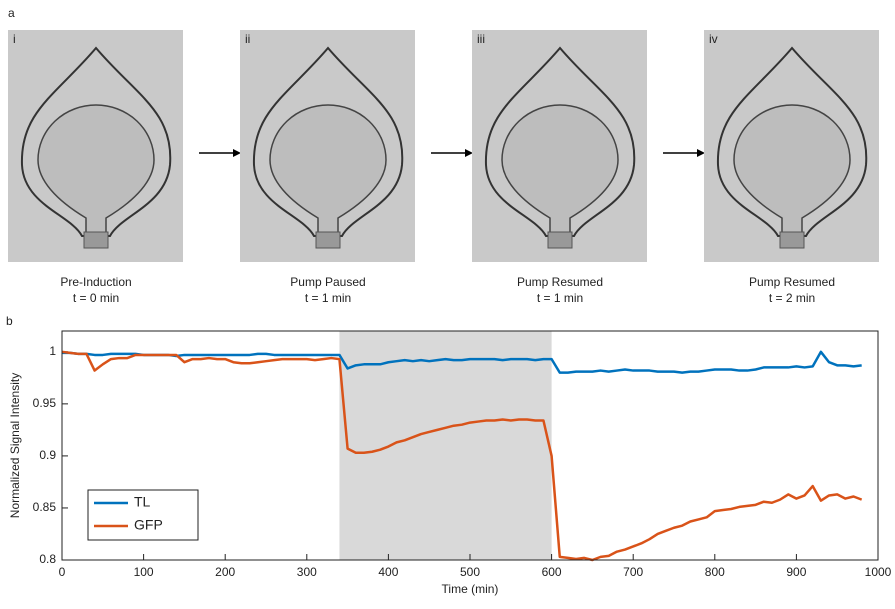 The height and width of the screenshot is (609, 895). Describe the element at coordinates (142, 502) in the screenshot. I see `legend-label: TL` at that location.